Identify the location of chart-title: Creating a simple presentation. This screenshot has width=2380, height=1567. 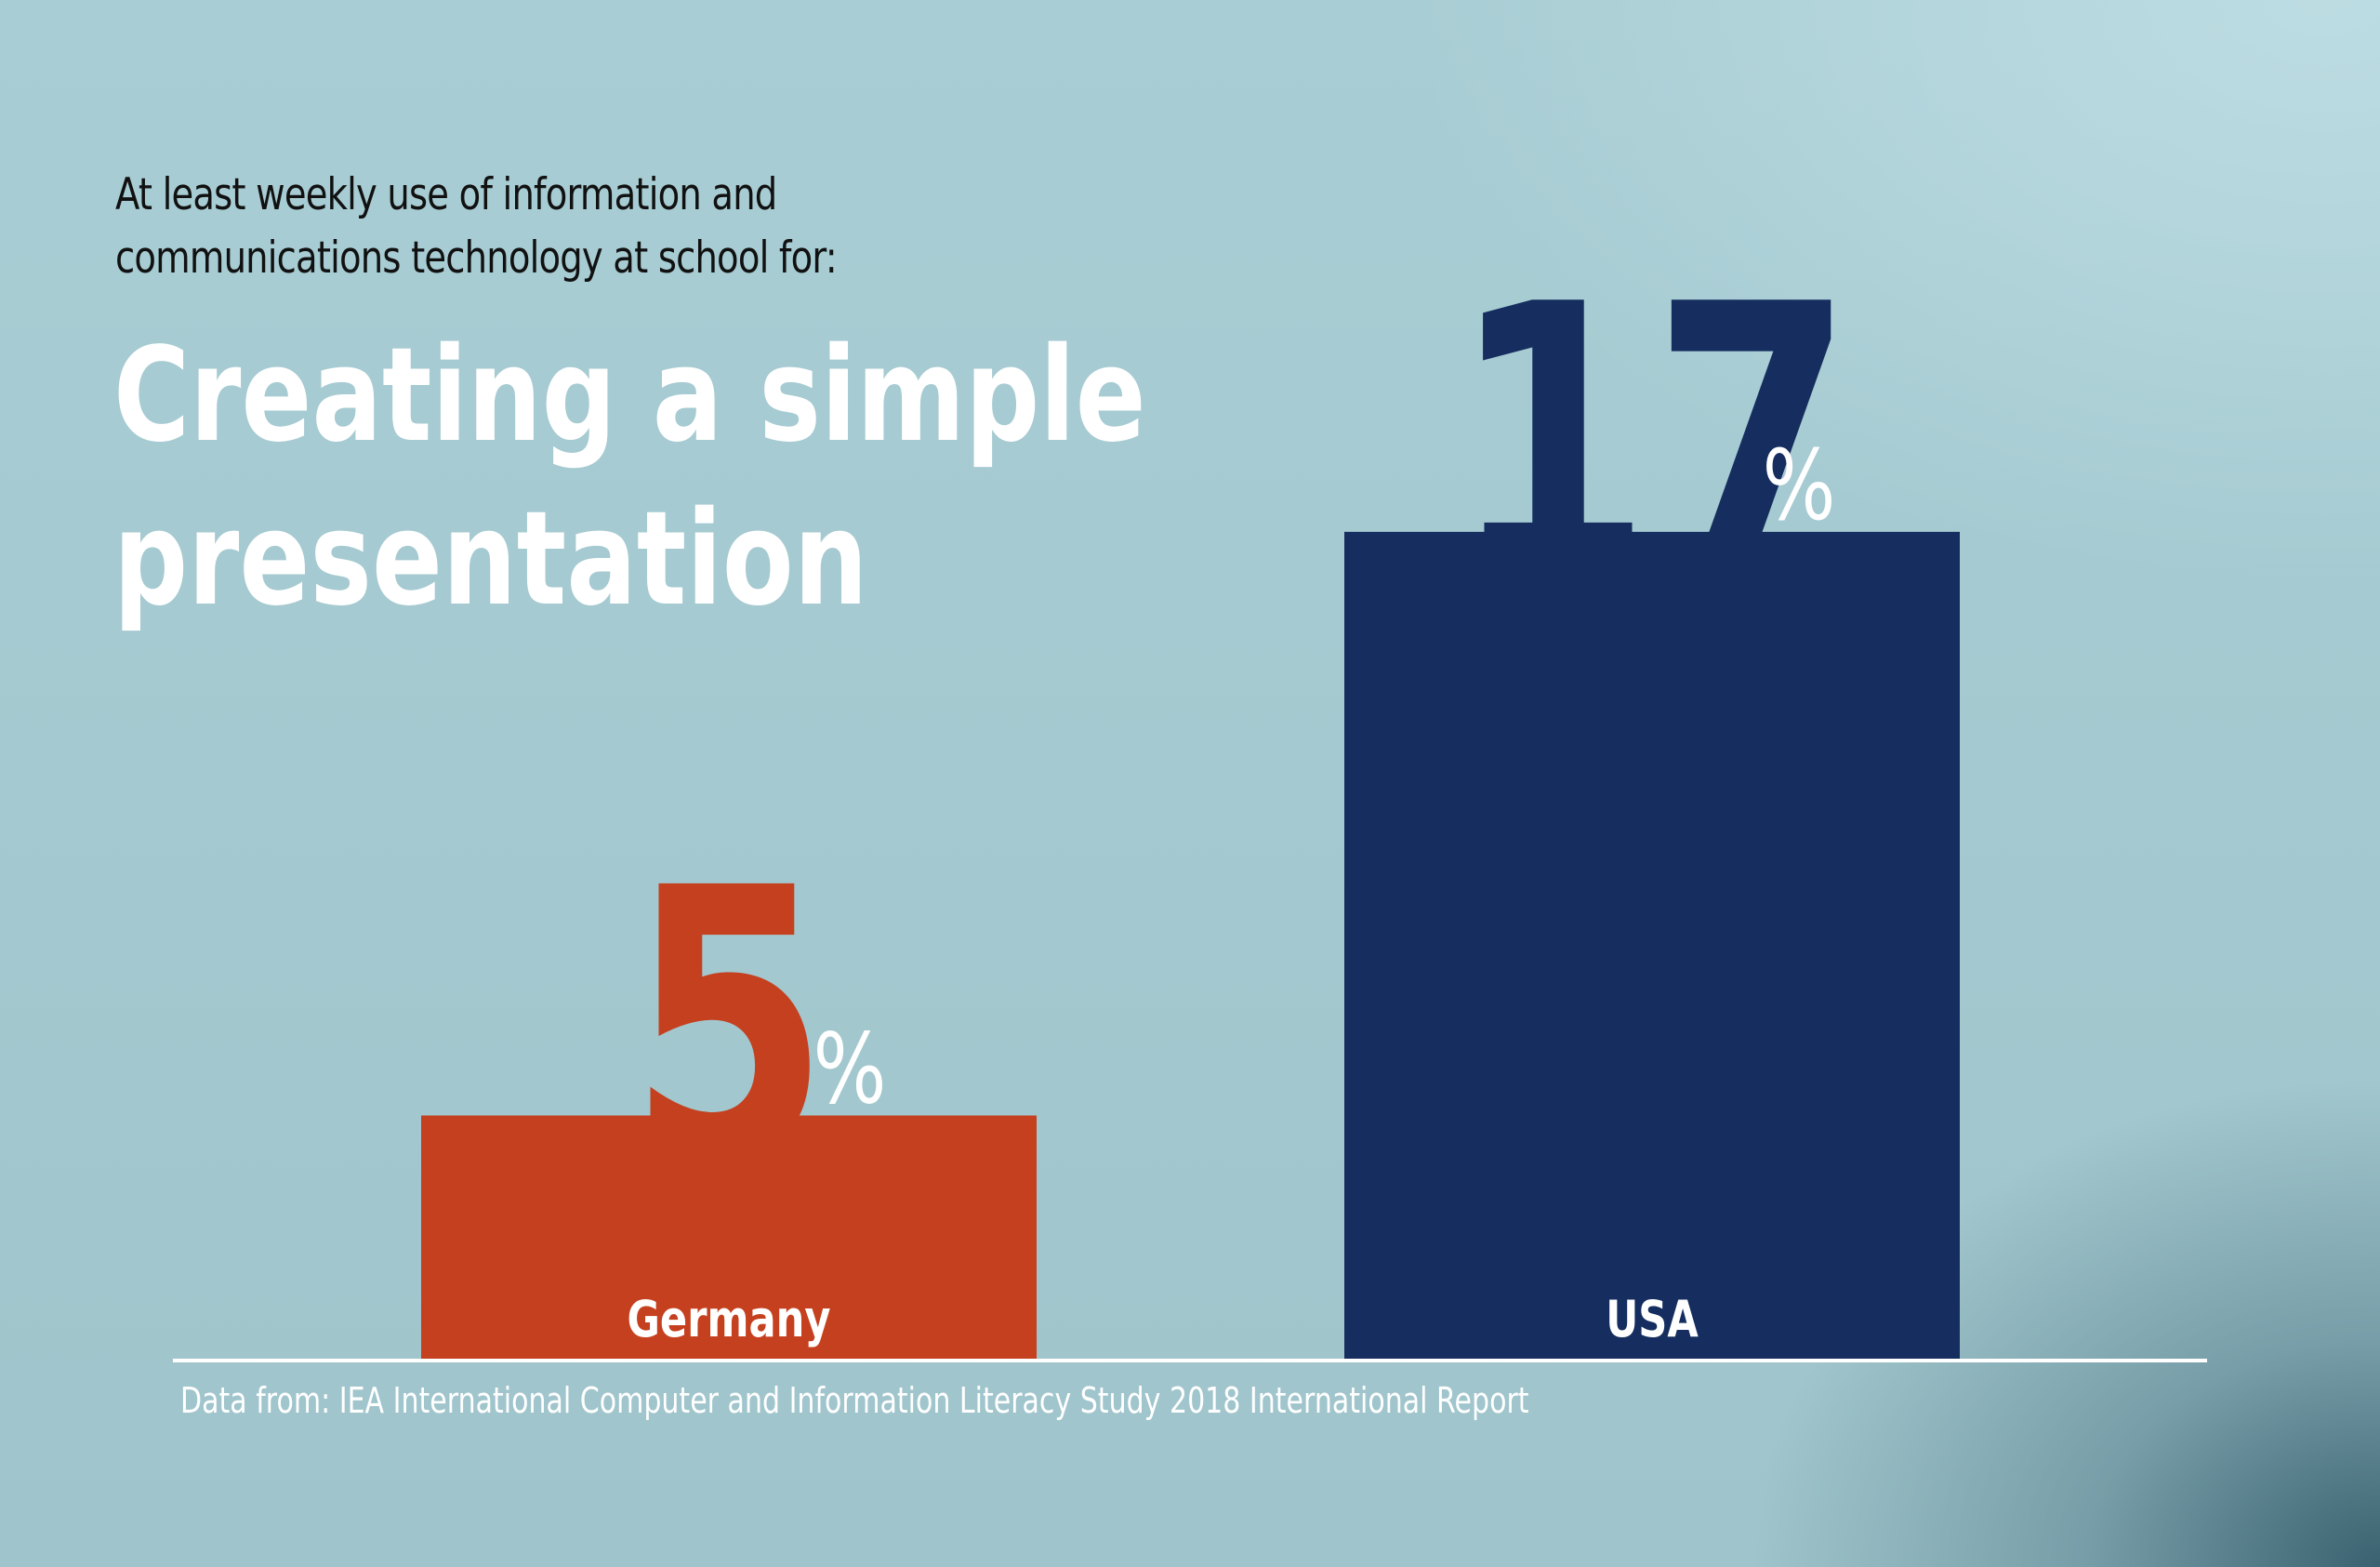
(629, 478).